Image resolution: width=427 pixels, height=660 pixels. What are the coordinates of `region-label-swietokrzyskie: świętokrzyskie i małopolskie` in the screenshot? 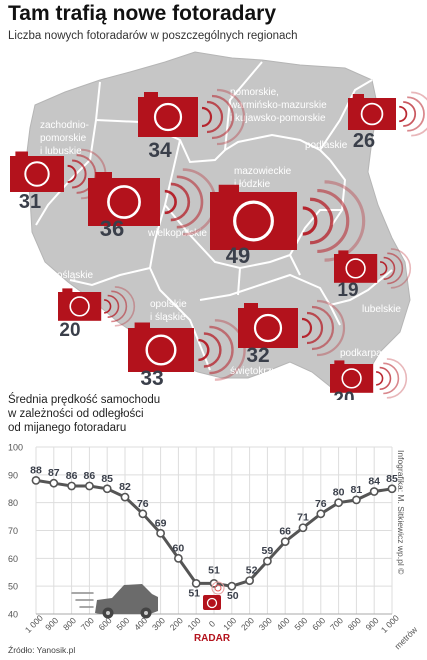 It's located at (262, 378).